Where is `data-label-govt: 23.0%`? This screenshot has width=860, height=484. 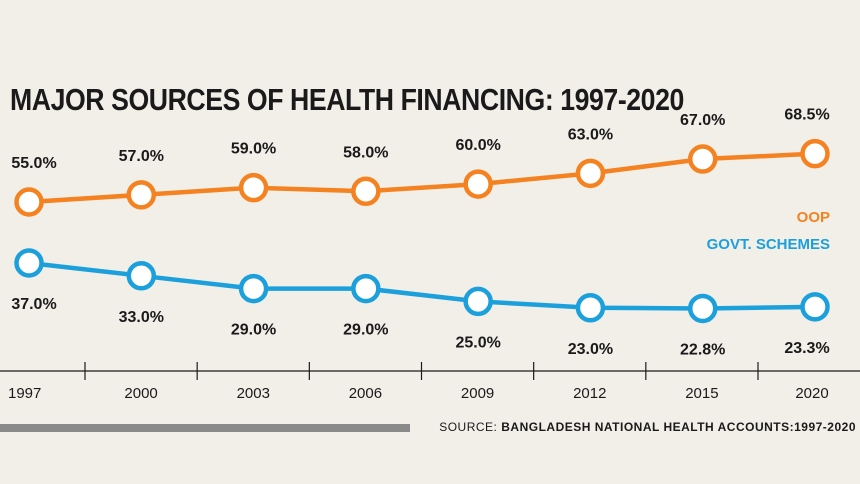
data-label-govt: 23.0% is located at coordinates (590, 349).